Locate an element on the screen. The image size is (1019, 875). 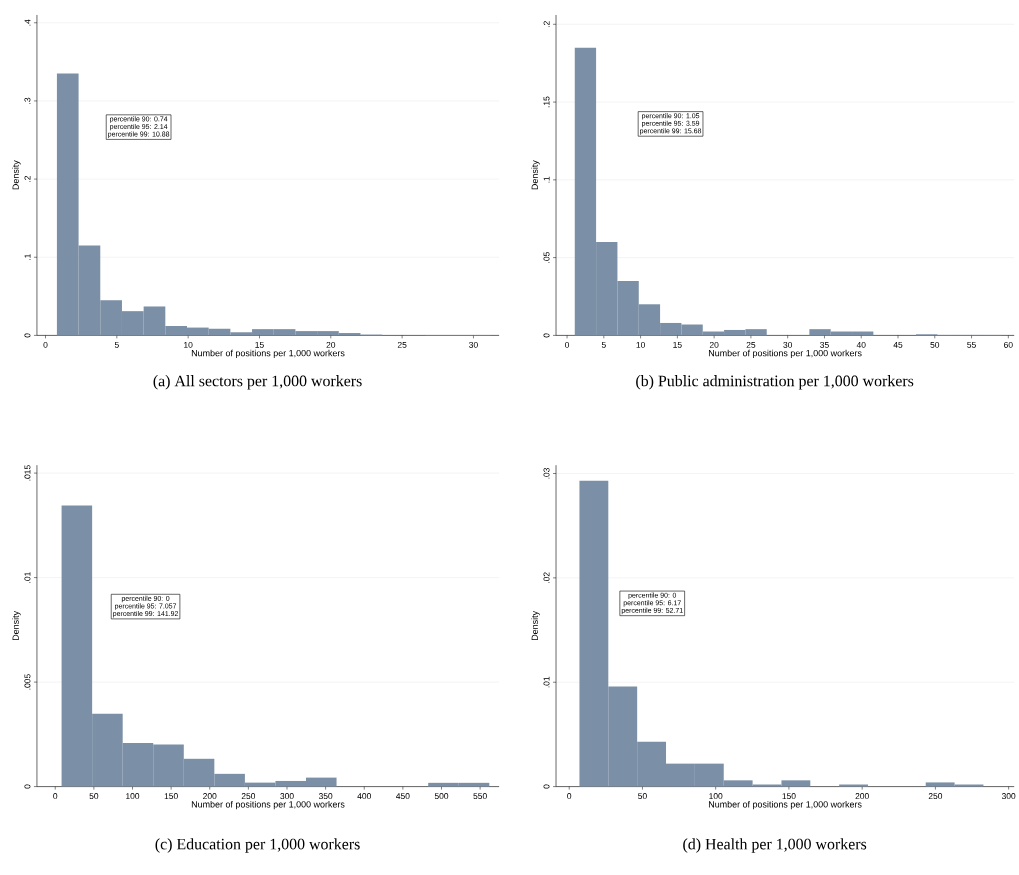
y-tick-label: .02 is located at coordinates (546, 577).